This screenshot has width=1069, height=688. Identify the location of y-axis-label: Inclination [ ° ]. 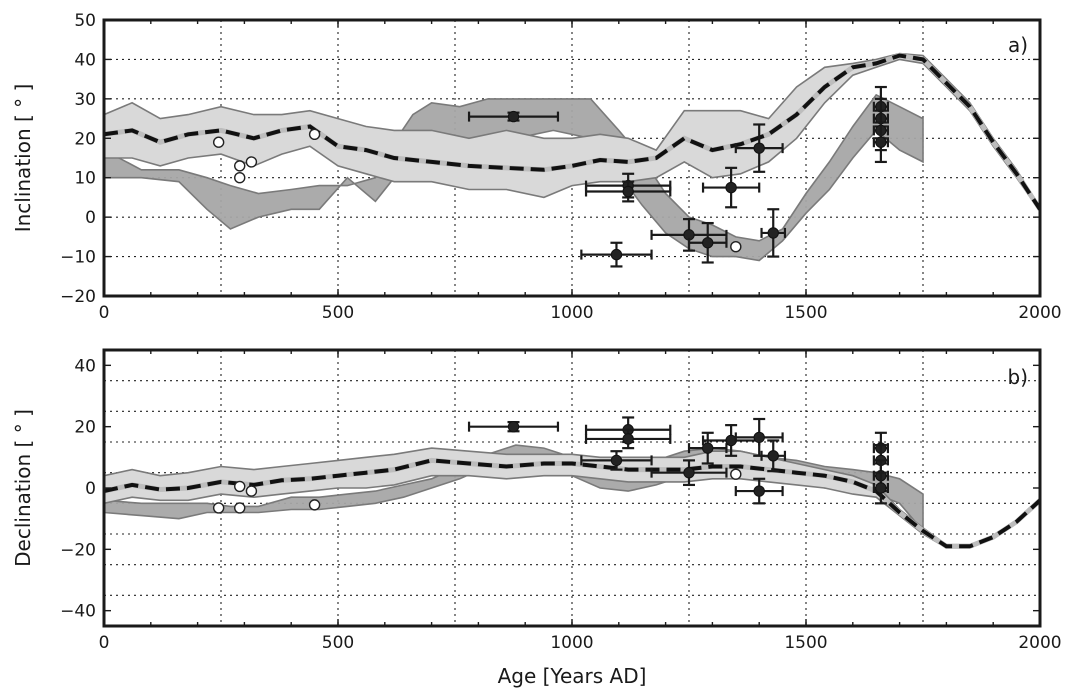
(23, 158).